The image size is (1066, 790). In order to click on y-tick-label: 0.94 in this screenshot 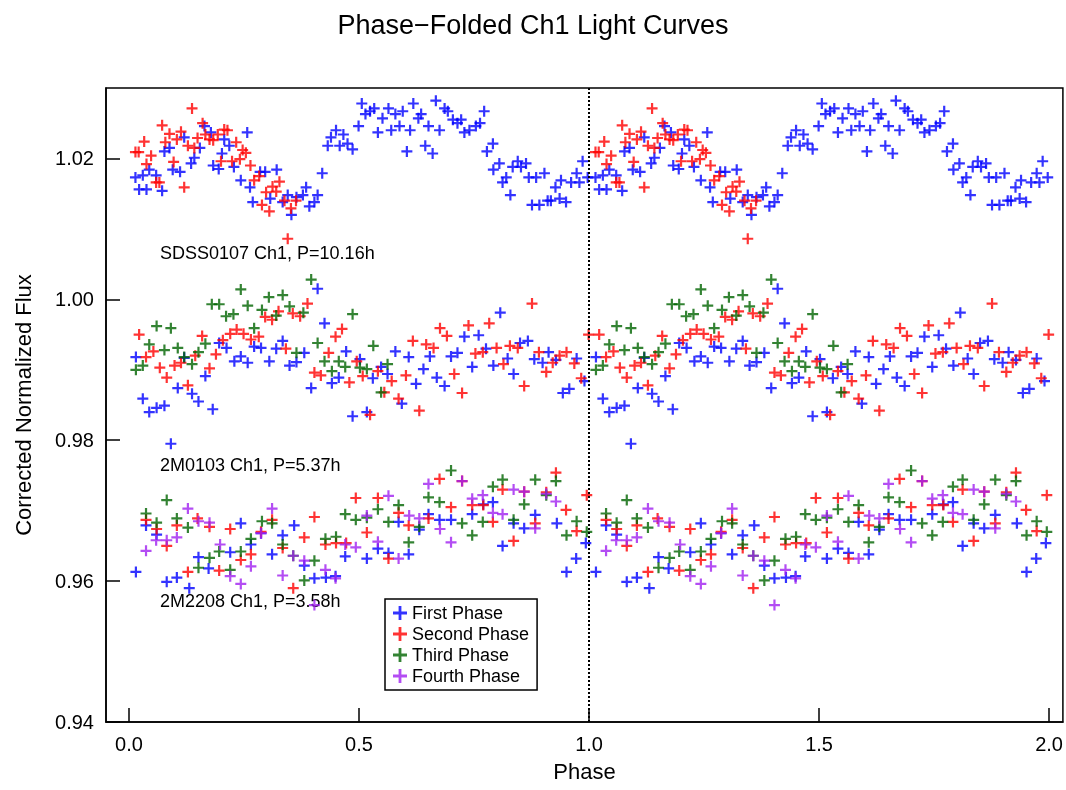, I will do `click(74, 722)`.